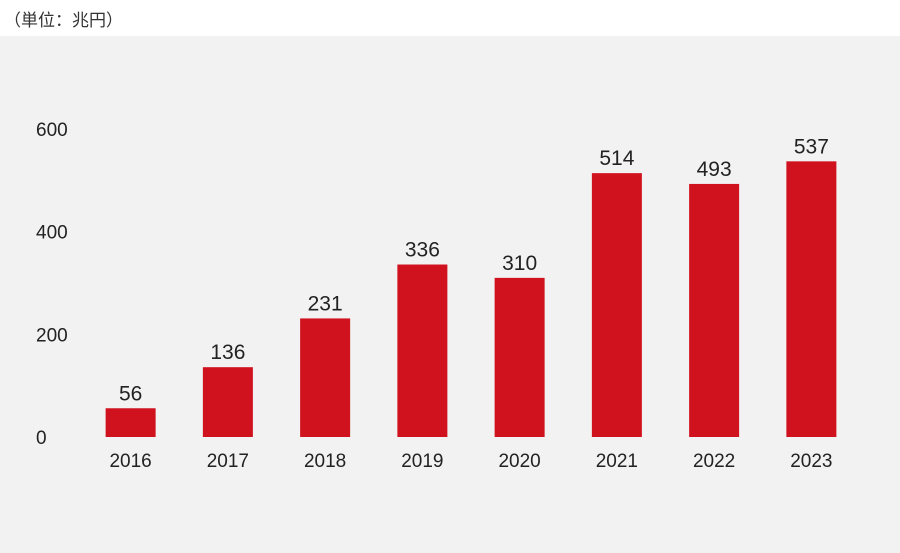 The image size is (900, 553). Describe the element at coordinates (714, 310) in the screenshot. I see `bar-2022` at that location.